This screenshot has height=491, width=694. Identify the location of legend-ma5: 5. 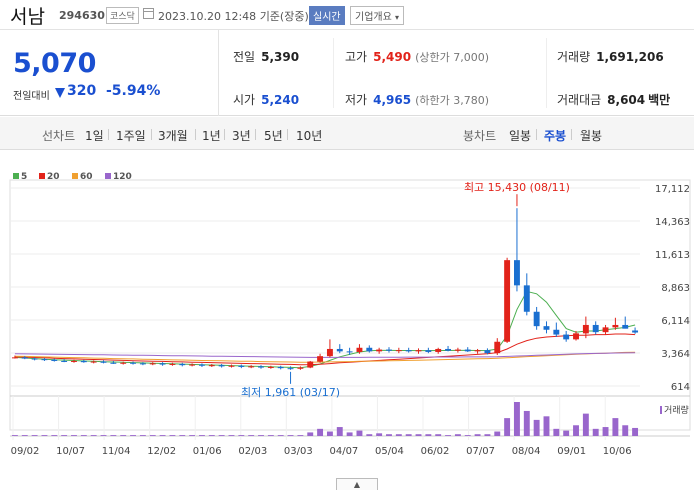
(20, 177).